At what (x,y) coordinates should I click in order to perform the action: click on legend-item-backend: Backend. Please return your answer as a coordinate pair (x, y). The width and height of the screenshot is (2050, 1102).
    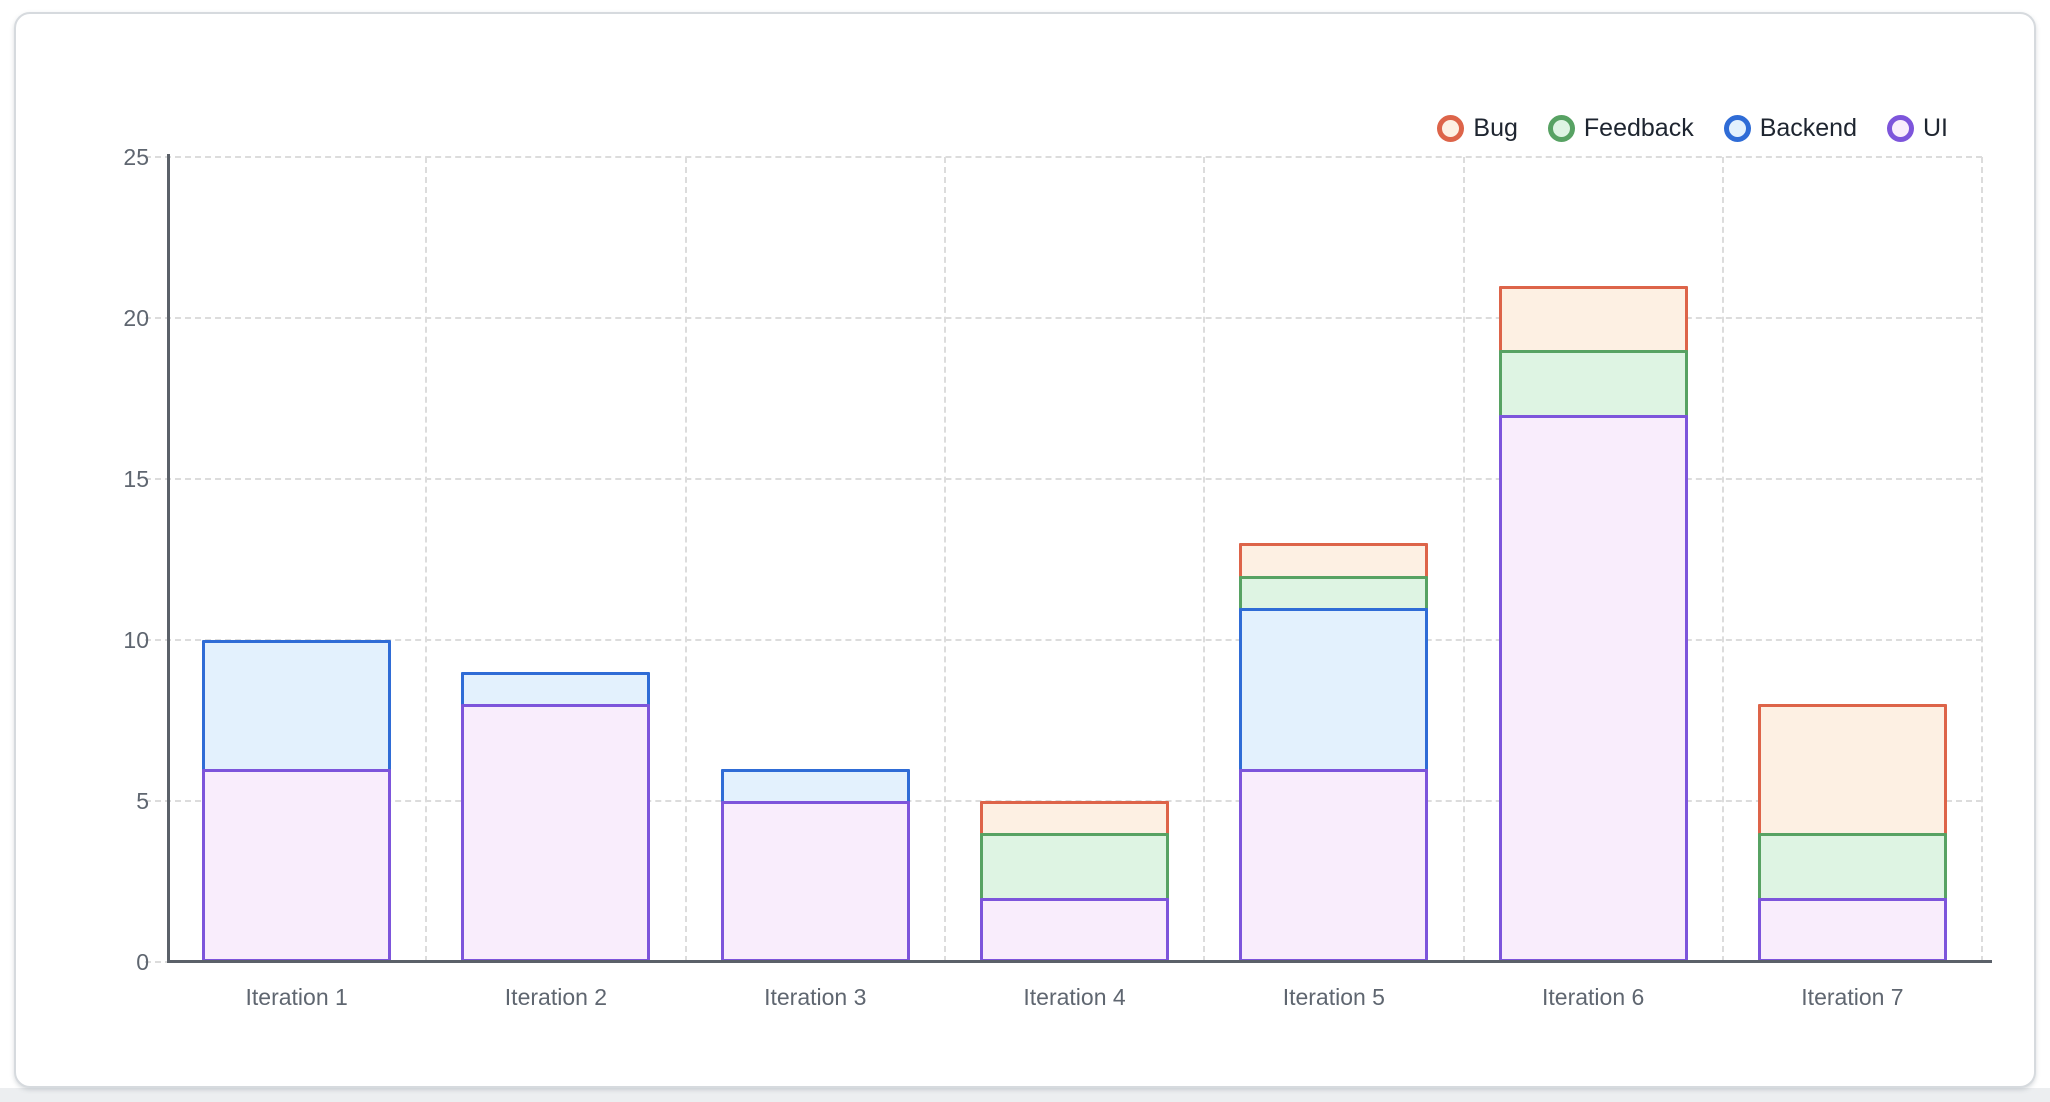
    Looking at the image, I should click on (1790, 128).